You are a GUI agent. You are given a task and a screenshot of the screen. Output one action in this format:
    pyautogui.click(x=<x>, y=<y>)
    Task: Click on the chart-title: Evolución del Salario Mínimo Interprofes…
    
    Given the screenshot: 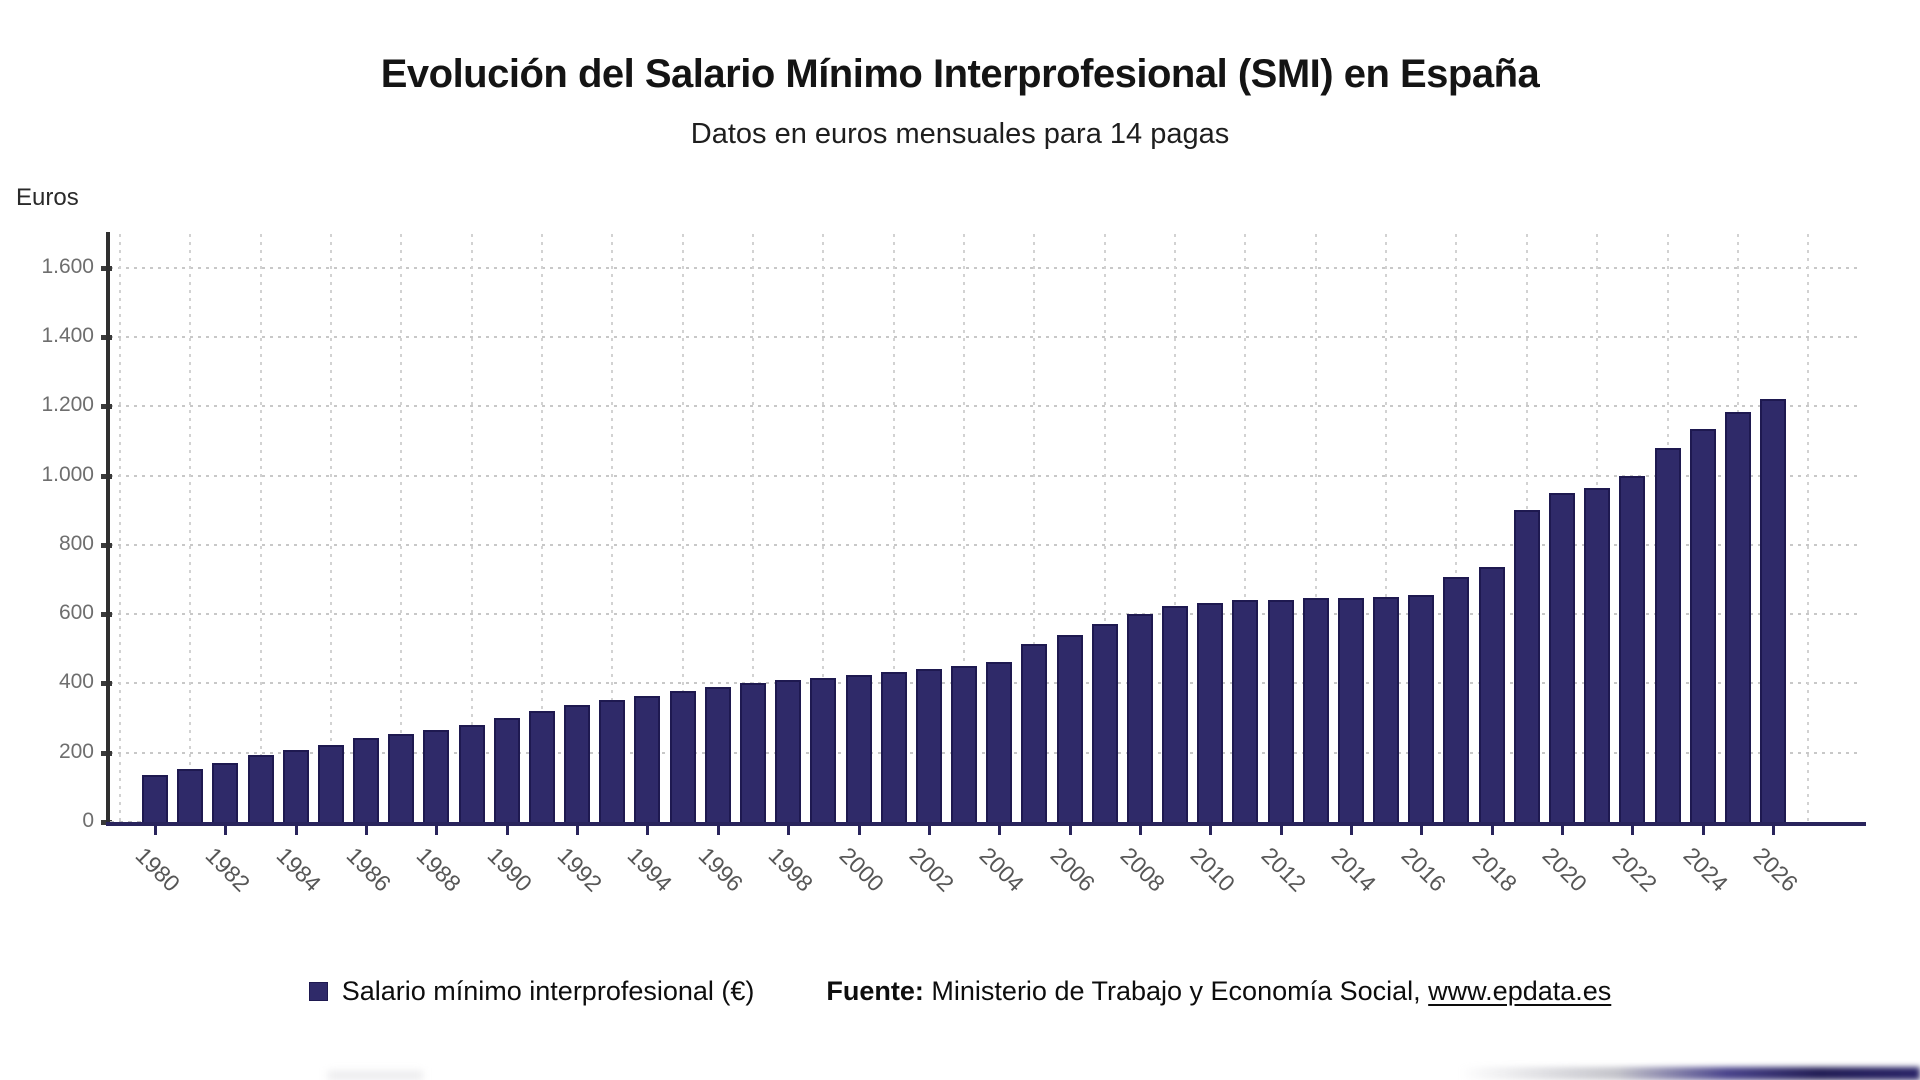 What is the action you would take?
    pyautogui.click(x=960, y=74)
    